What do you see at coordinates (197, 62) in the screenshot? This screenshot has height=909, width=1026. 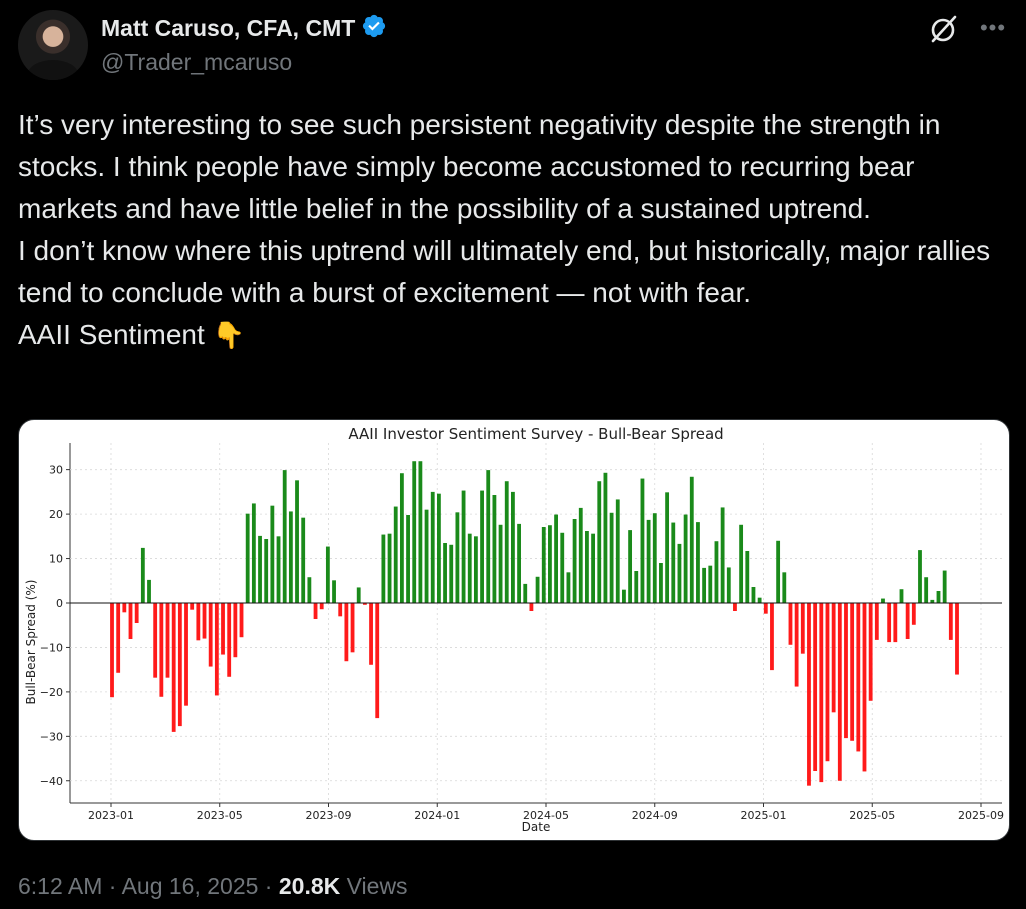 I see `author-handle: @Trader_mcaruso` at bounding box center [197, 62].